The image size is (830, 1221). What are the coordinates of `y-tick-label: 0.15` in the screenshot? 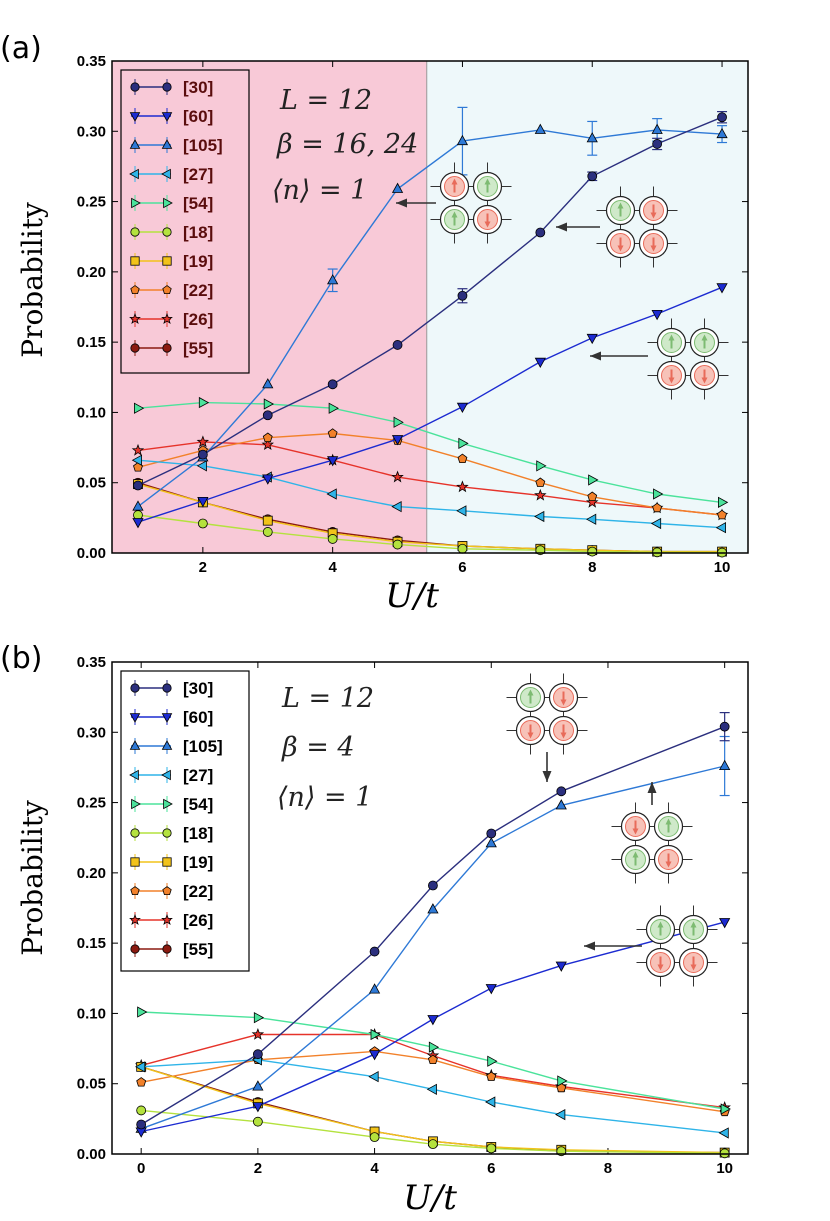 It's located at (91, 943).